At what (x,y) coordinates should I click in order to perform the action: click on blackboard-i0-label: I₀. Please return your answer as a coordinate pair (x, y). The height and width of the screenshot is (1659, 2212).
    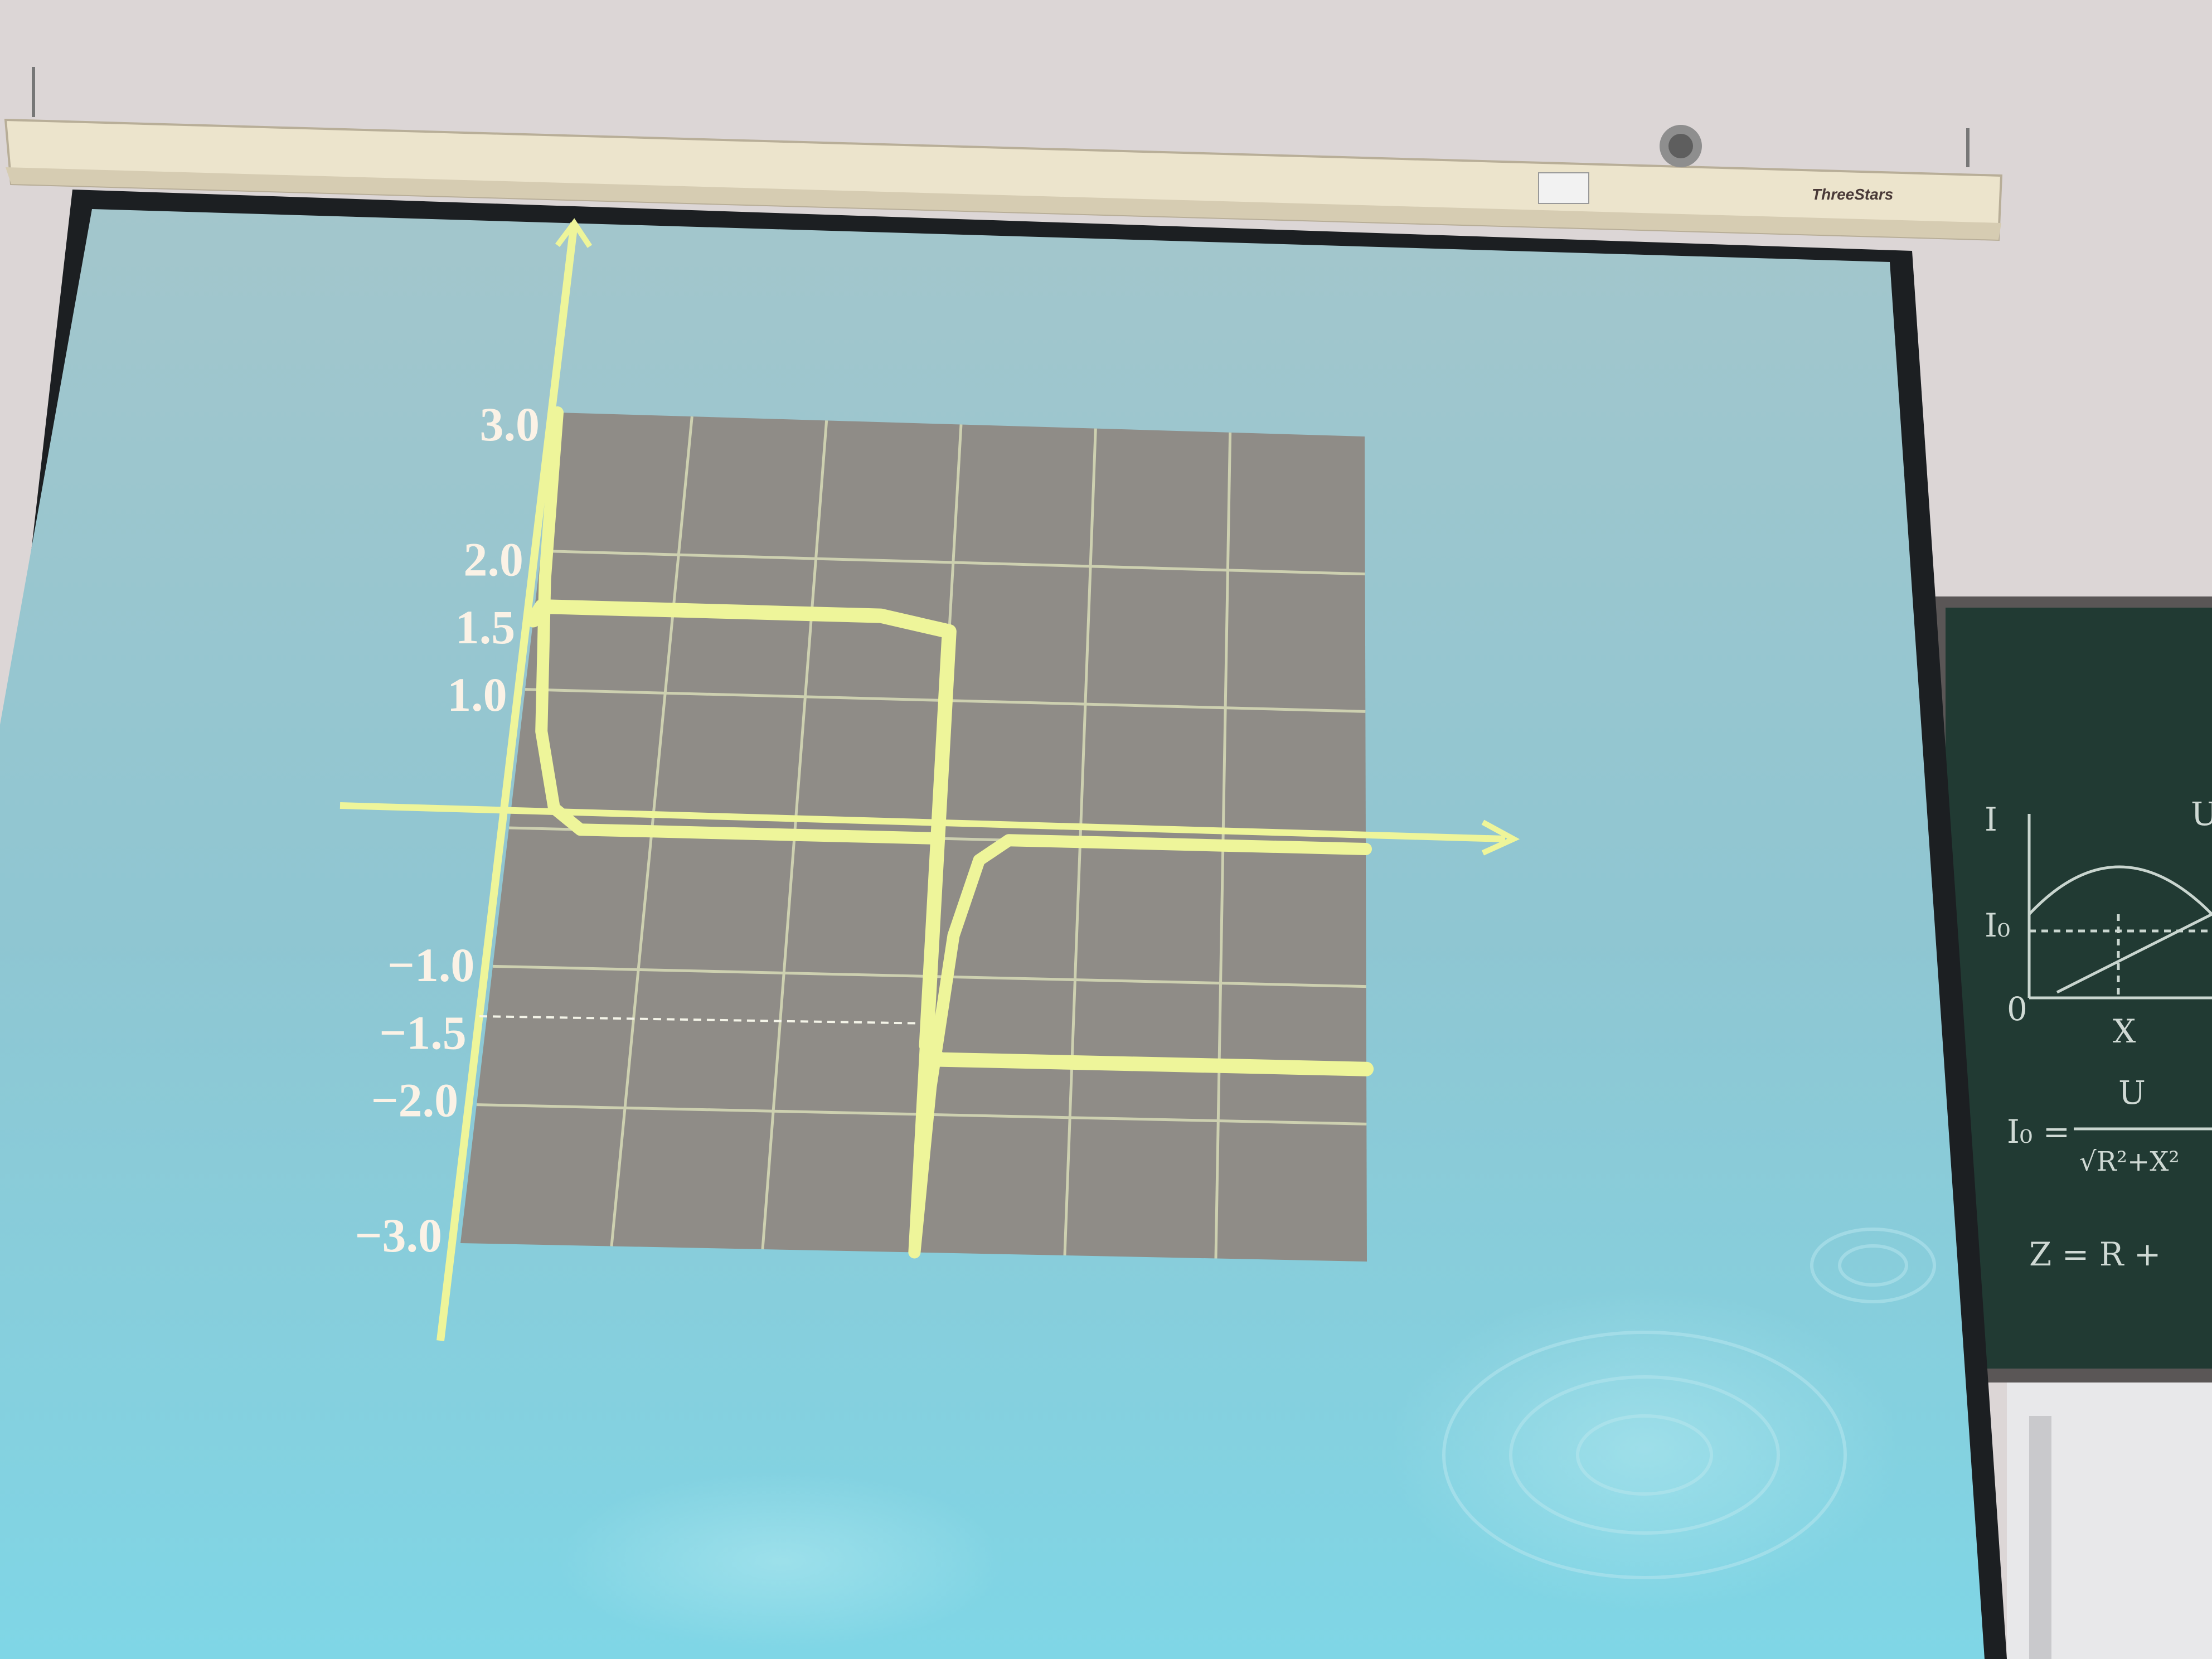
    Looking at the image, I should click on (1998, 925).